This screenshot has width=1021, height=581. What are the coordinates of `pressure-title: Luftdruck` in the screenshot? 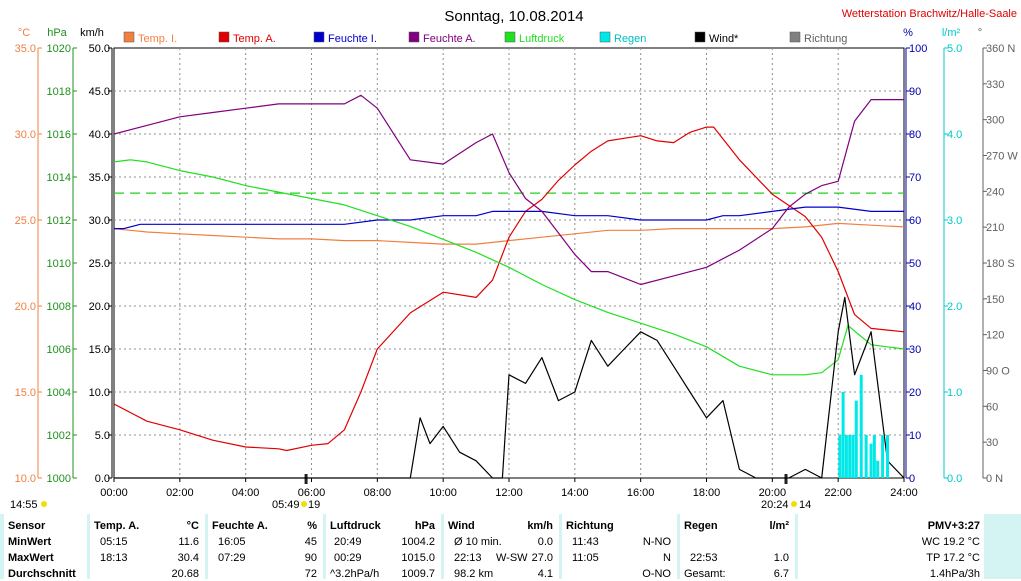 It's located at (355, 526).